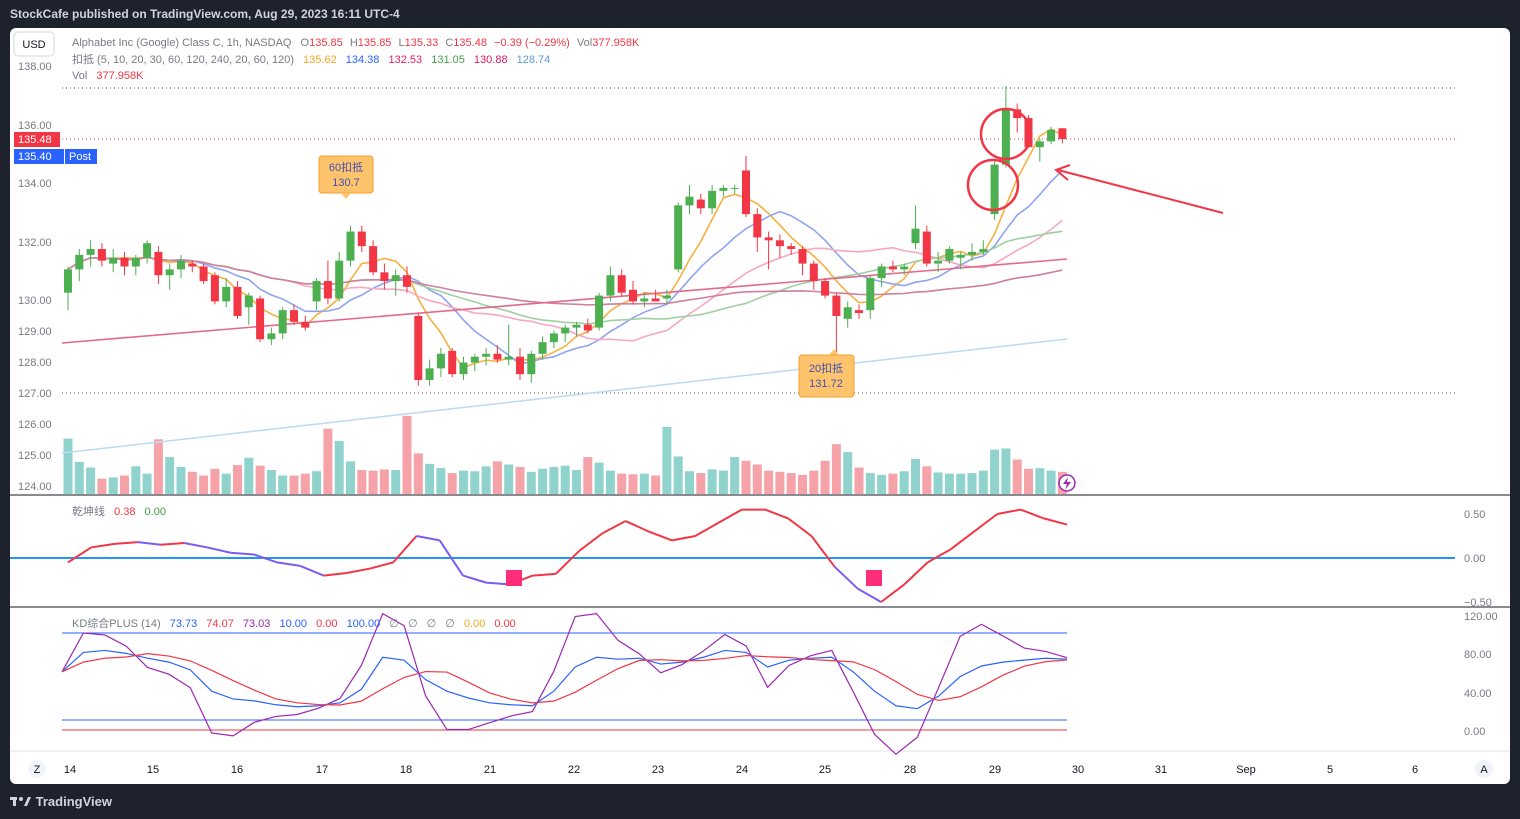 The image size is (1520, 819). Describe the element at coordinates (741, 770) in the screenshot. I see `time-axis: 14 15 16 17 18 21 22 23 24 25 28 29 30 31 Sep 5 6` at that location.